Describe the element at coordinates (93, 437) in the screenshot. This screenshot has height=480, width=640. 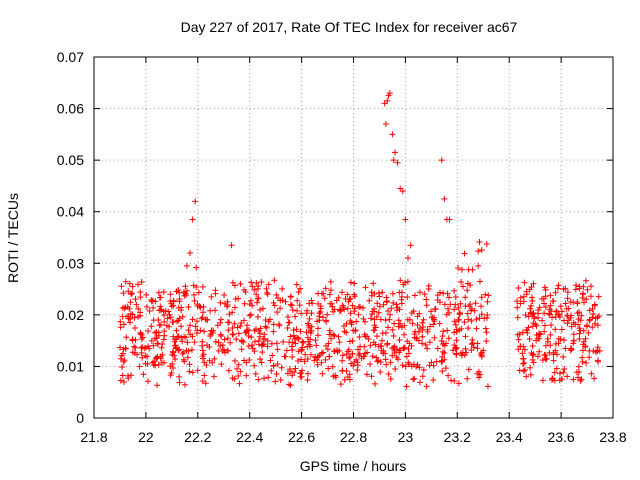
I see `x-tick-label: 21.8` at that location.